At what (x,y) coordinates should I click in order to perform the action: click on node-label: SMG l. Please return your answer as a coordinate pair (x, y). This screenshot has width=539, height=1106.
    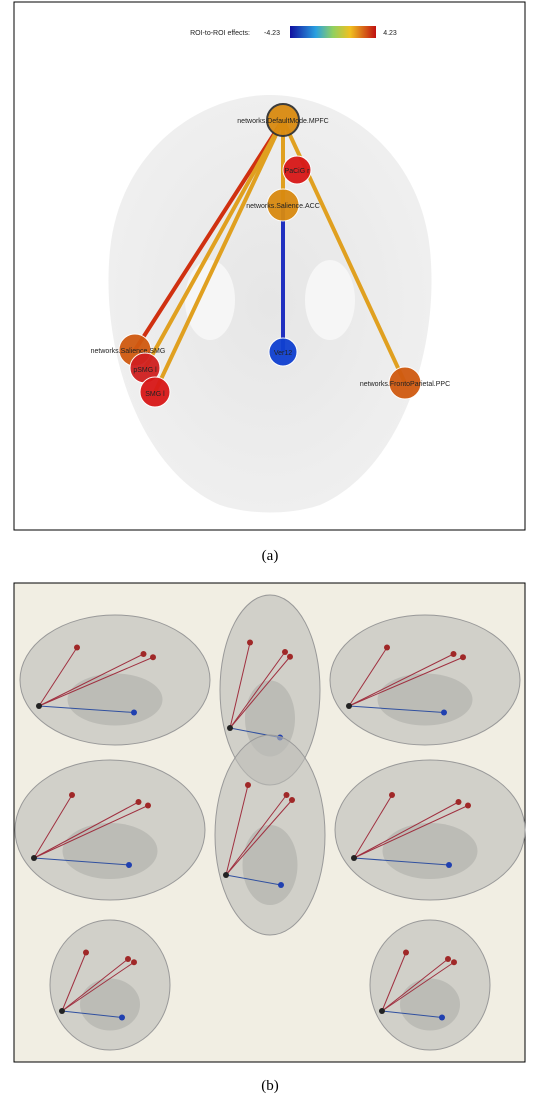
    Looking at the image, I should click on (155, 394).